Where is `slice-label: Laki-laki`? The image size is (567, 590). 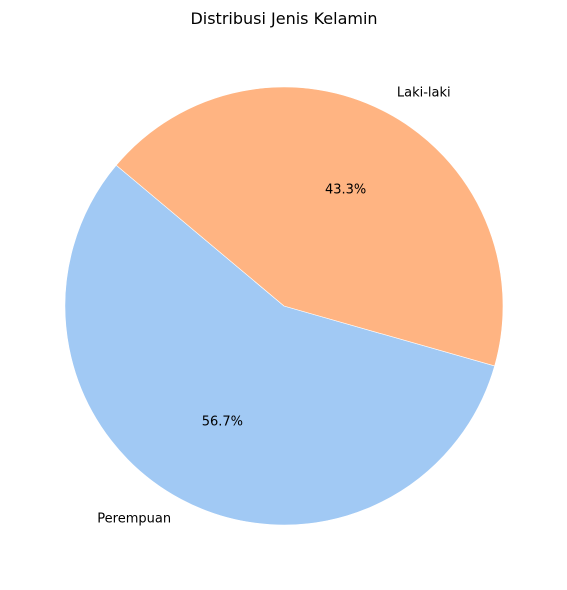
slice-label: Laki-laki is located at coordinates (424, 93).